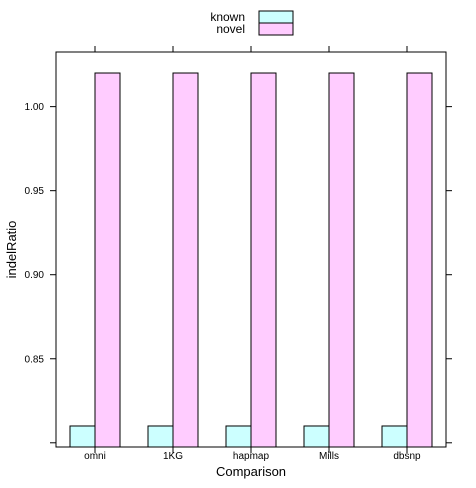  I want to click on y-tick-label: 1.00, so click(35, 107).